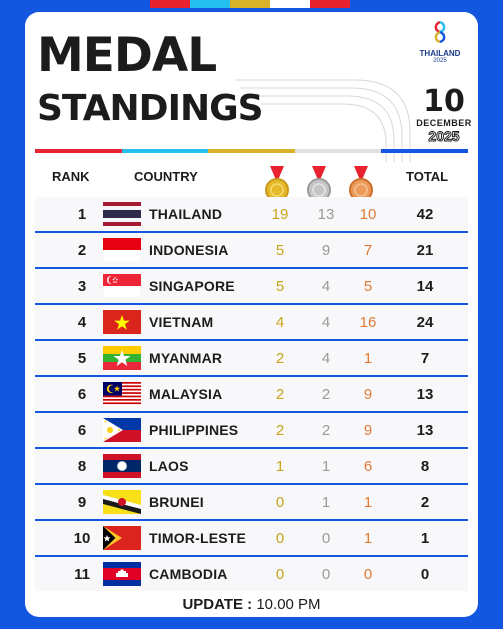  I want to click on total-count: 0, so click(425, 574).